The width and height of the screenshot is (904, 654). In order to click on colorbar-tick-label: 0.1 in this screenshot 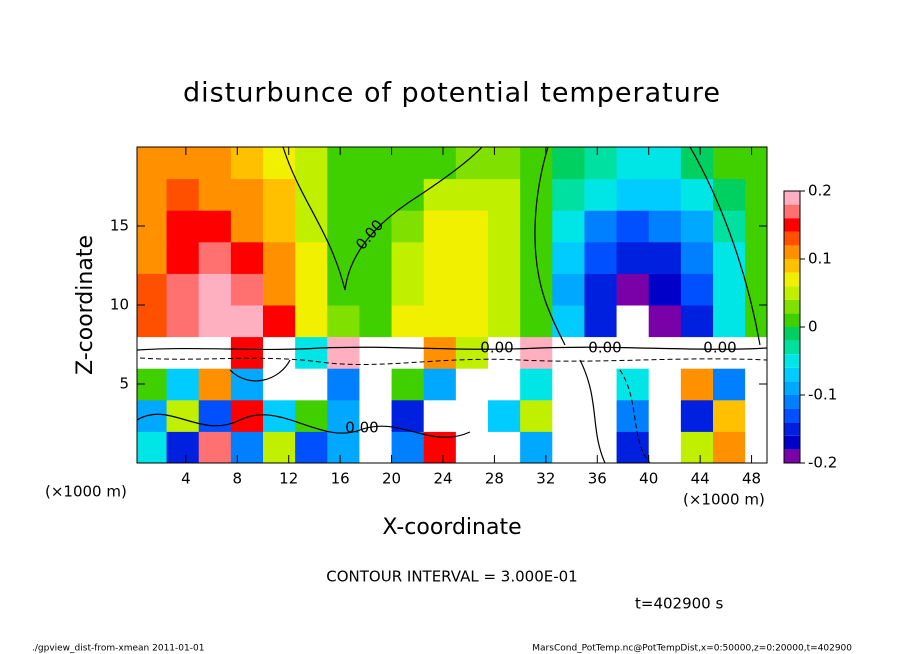, I will do `click(820, 259)`.